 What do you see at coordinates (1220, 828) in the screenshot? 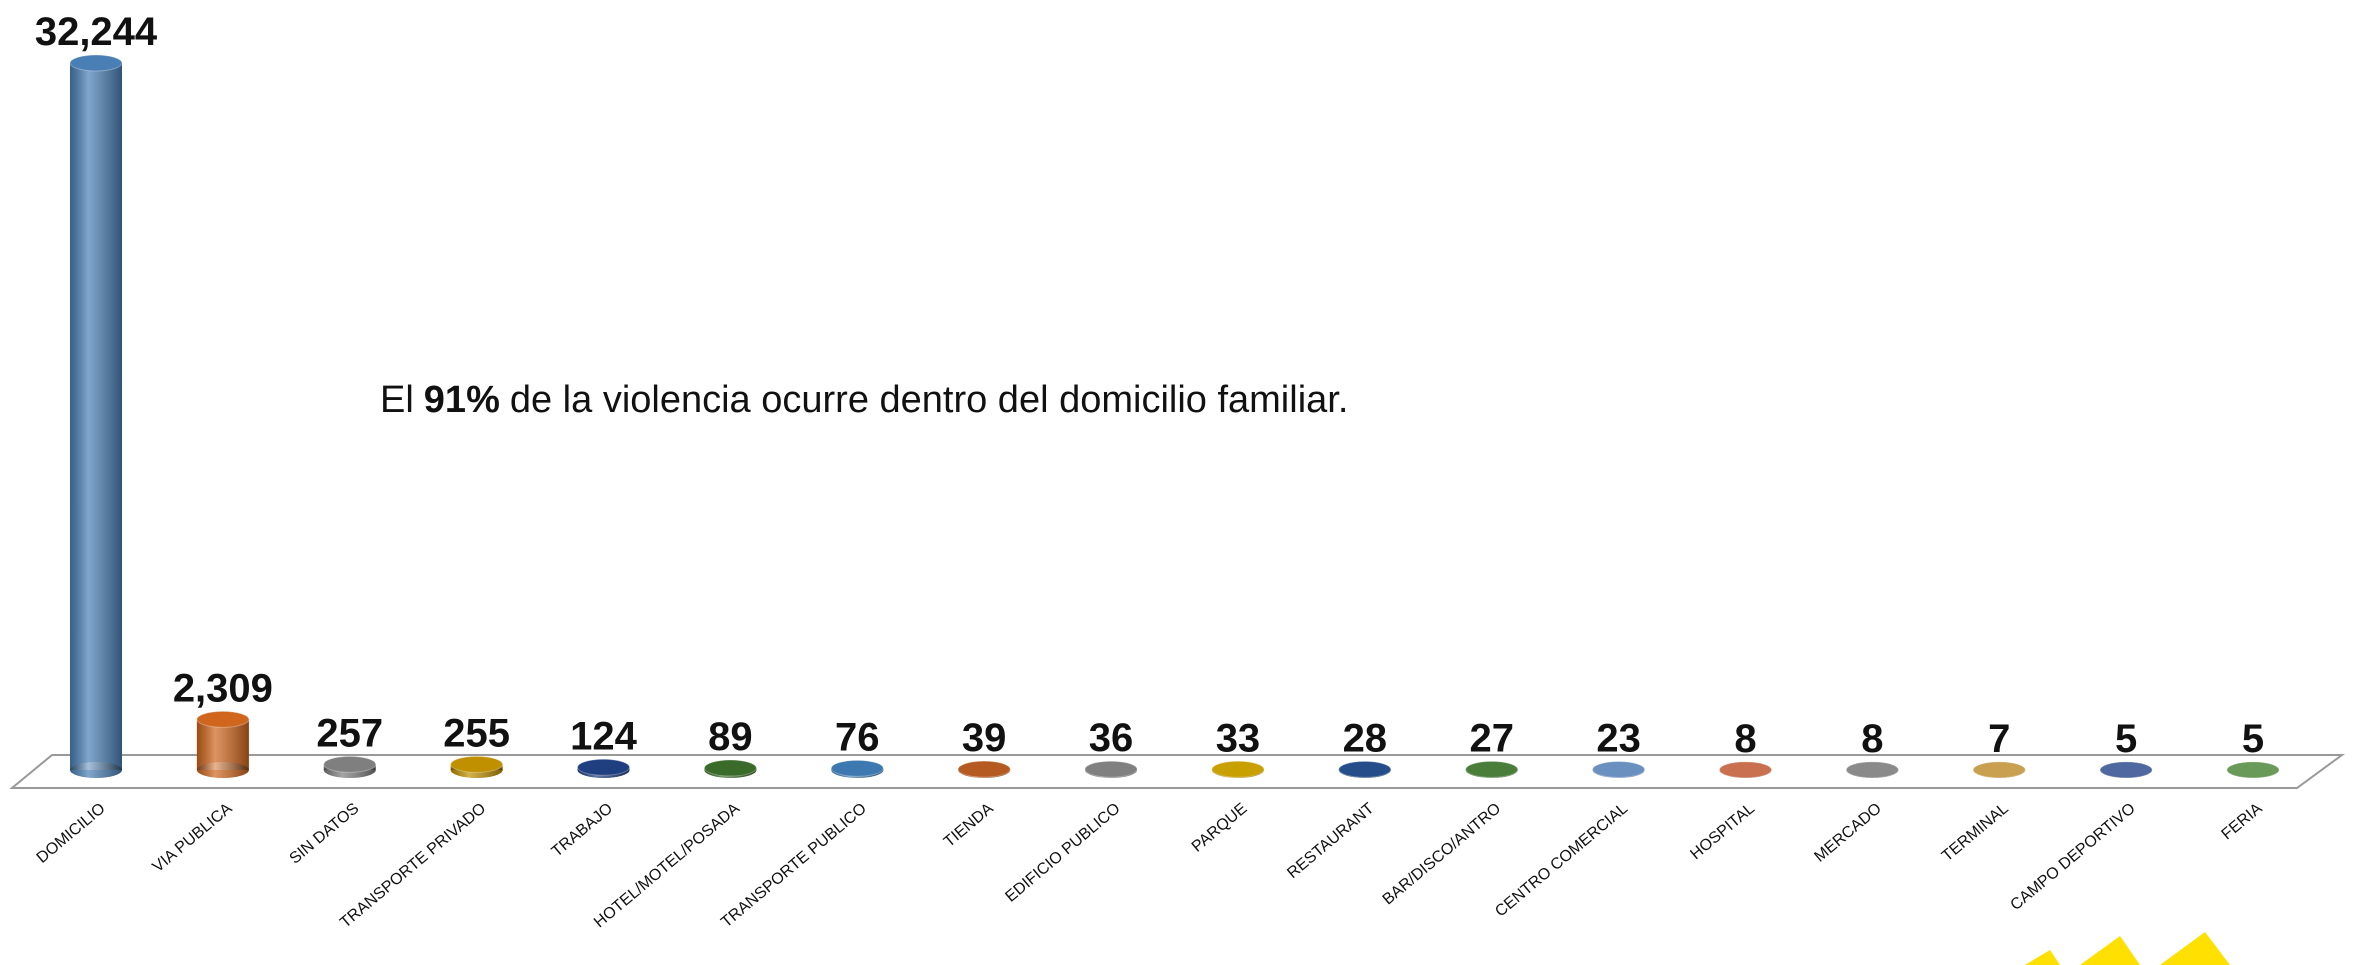
I see `x-tick-label: PARQUE` at bounding box center [1220, 828].